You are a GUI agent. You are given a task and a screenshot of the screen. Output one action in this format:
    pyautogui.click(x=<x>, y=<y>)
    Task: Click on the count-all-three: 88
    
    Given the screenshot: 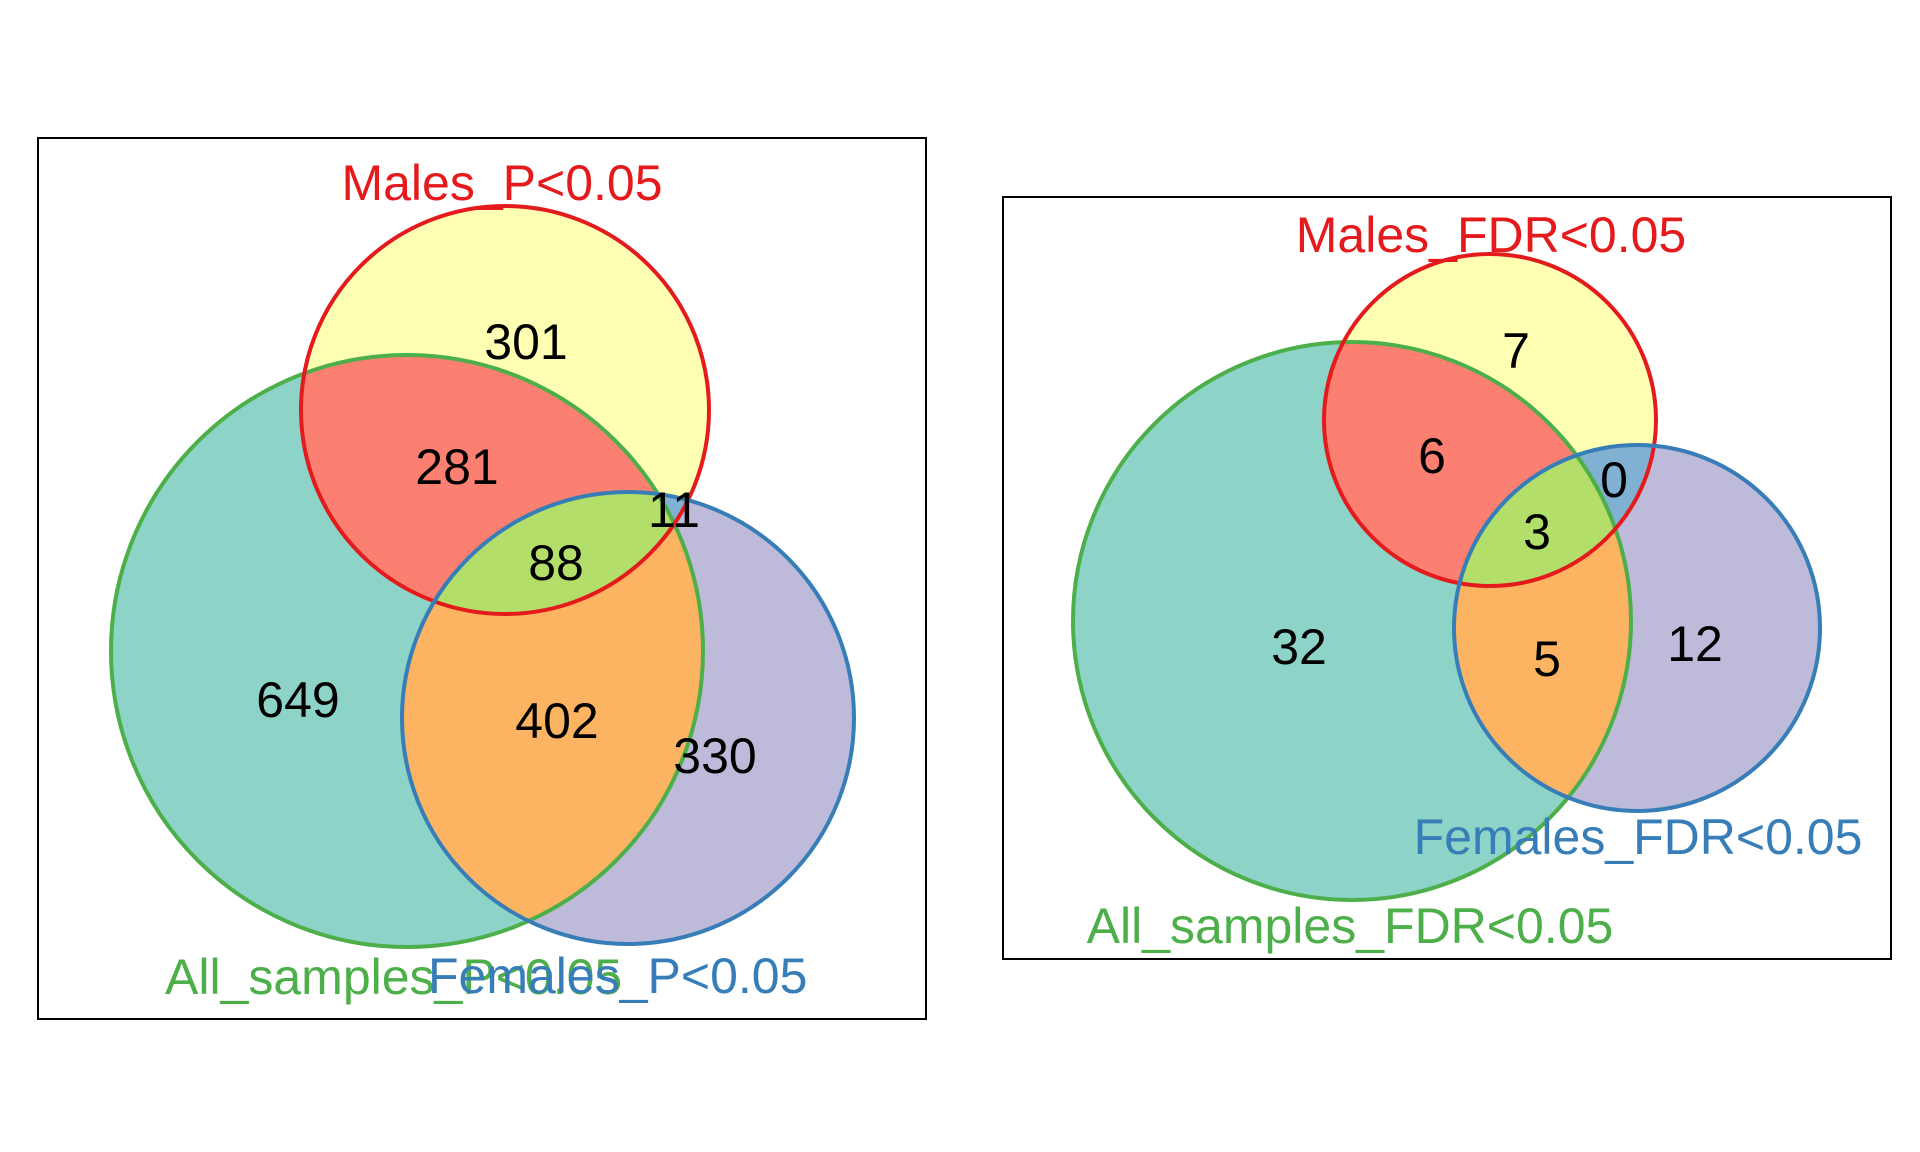 What is the action you would take?
    pyautogui.click(x=556, y=563)
    